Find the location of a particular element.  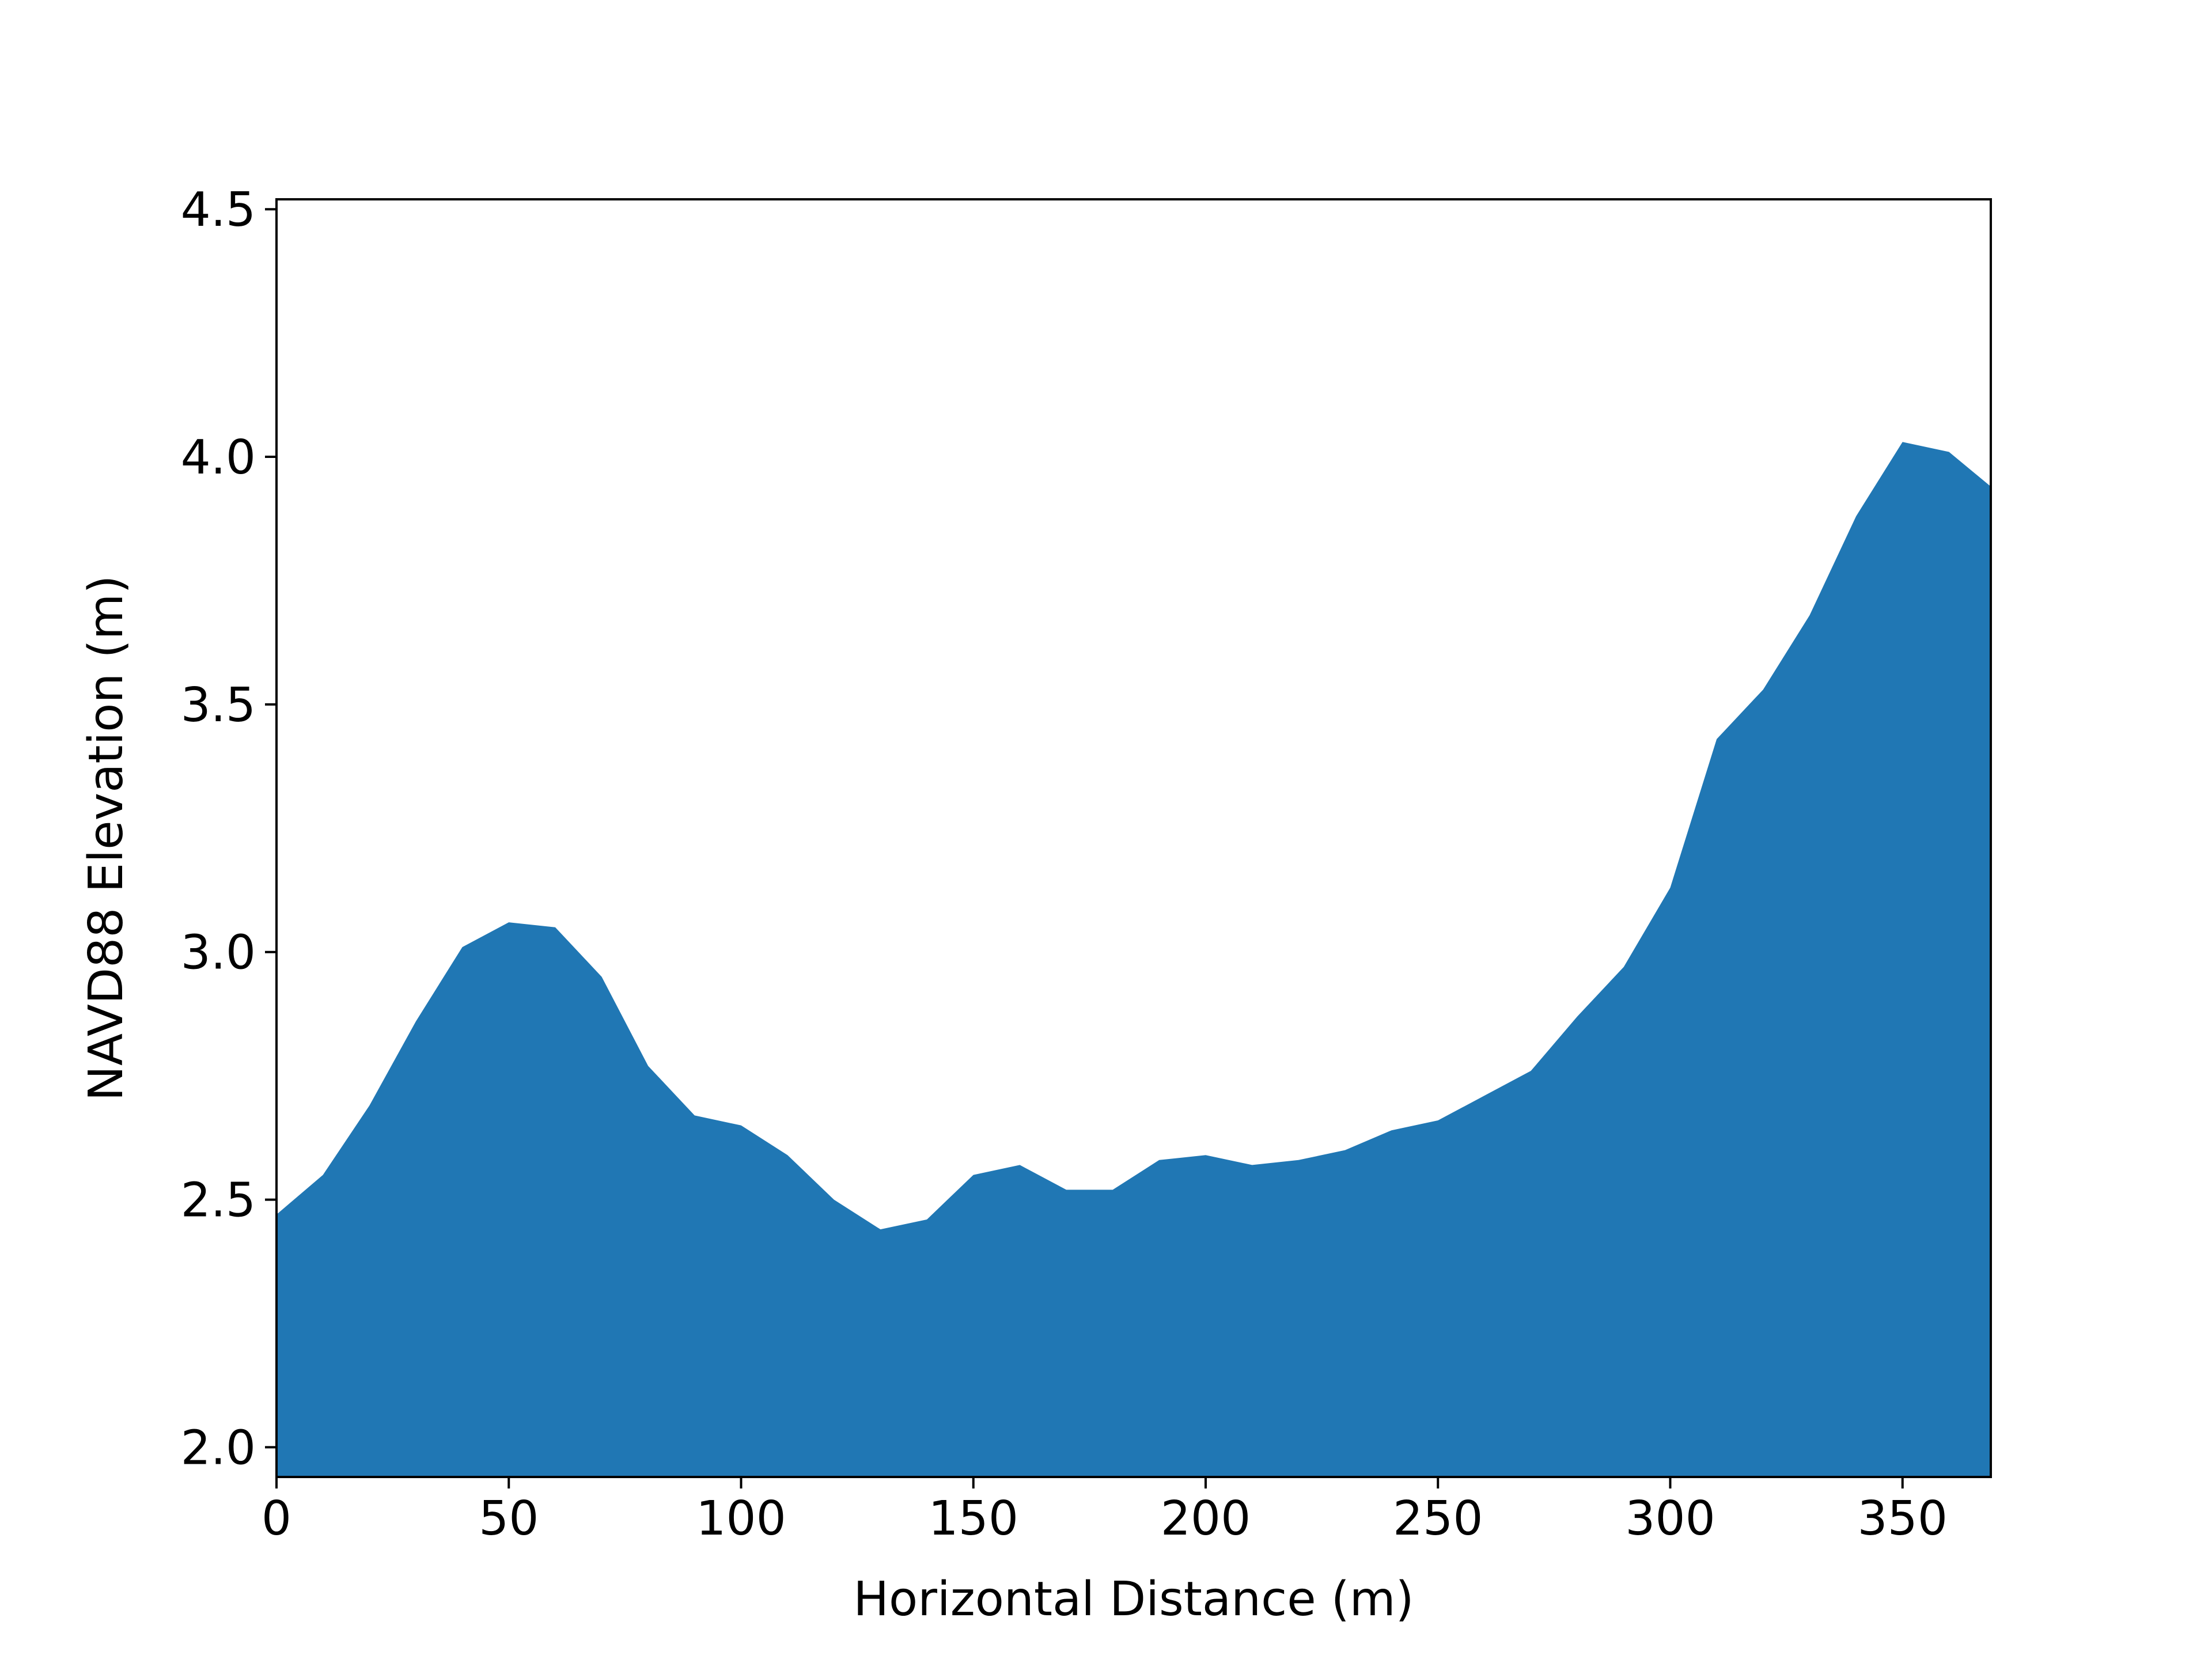

y-tick-label: 4.0 is located at coordinates (218, 457).